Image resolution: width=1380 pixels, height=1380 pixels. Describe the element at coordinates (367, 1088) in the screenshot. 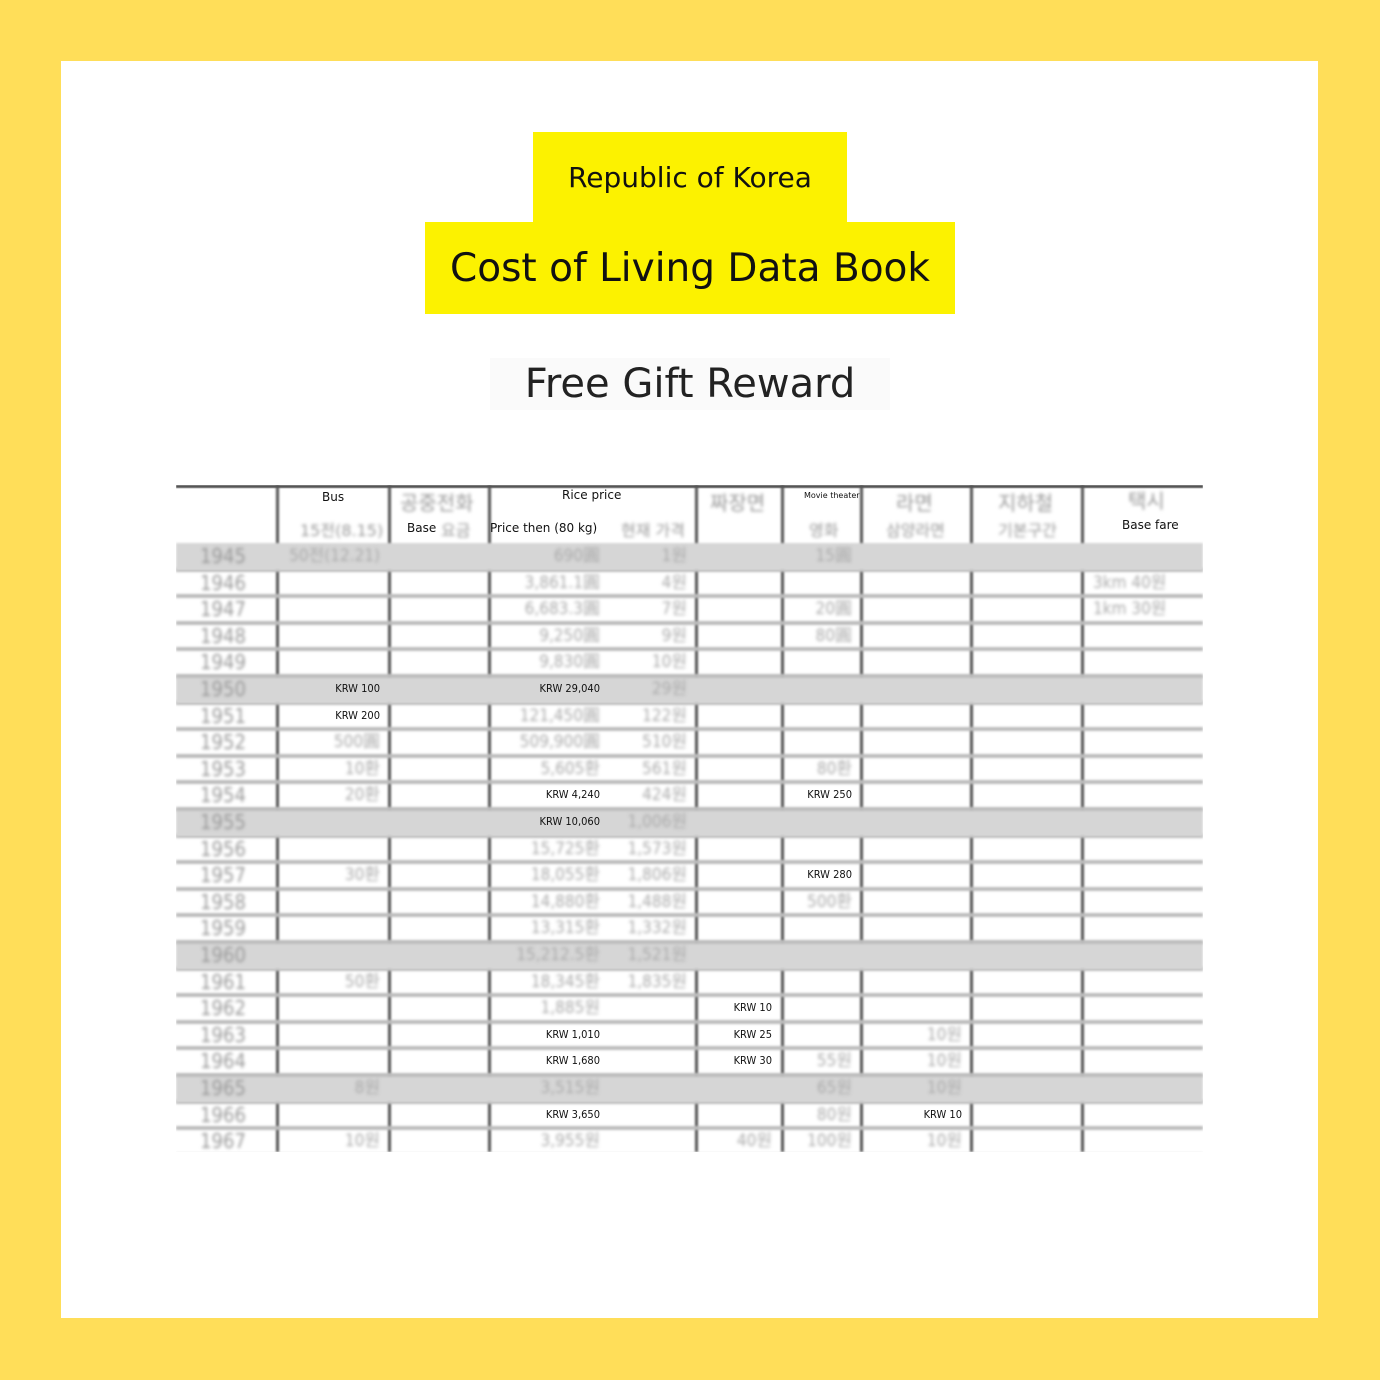

I see `cell-bus: 8원` at that location.